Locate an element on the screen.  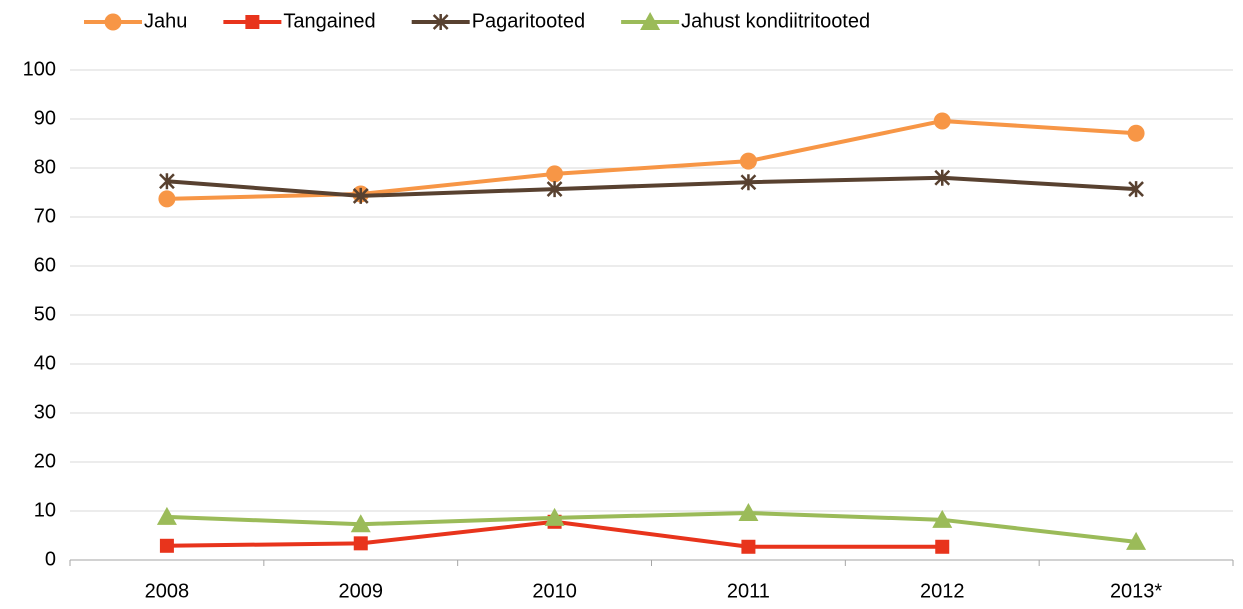
legend-label: Jahu is located at coordinates (165, 21).